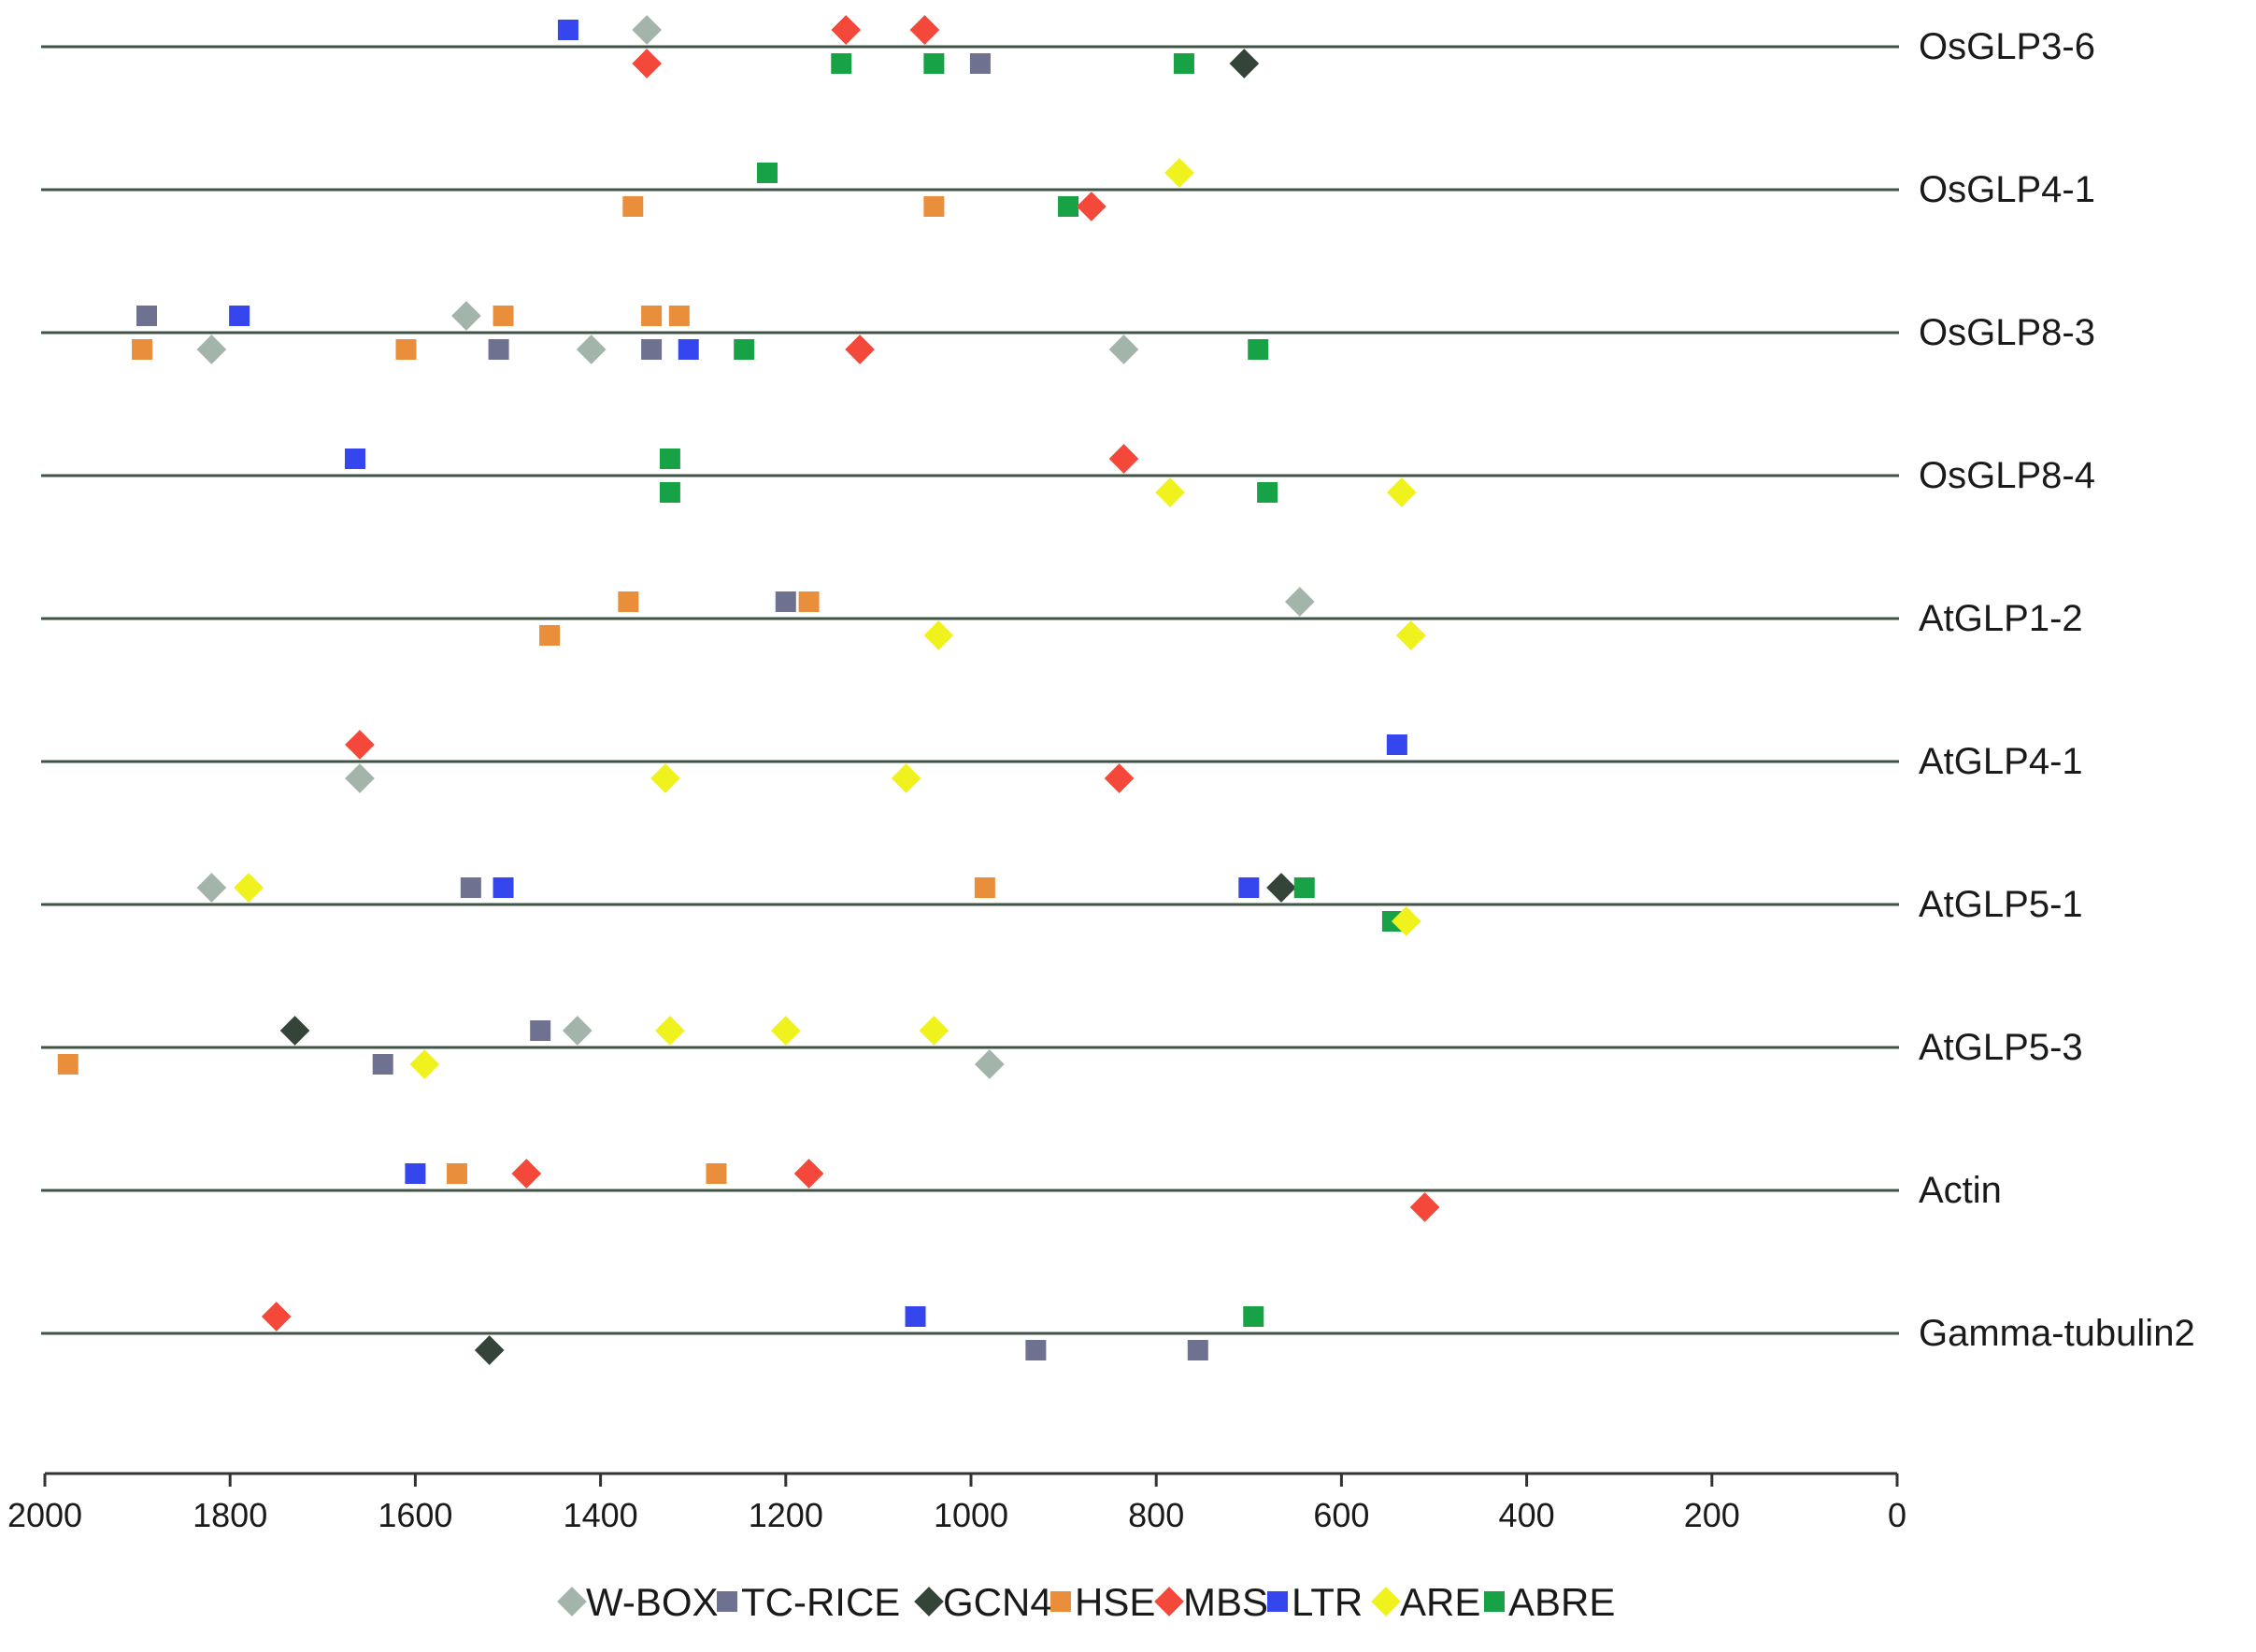  Describe the element at coordinates (2001, 619) in the screenshot. I see `gene-label-atglp1-2: AtGLP1-2` at that location.